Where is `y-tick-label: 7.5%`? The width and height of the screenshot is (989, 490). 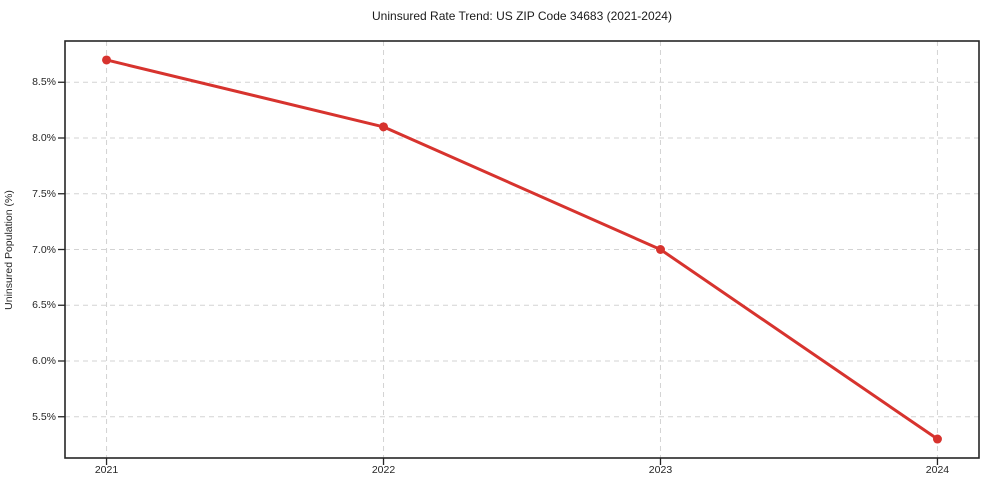
y-tick-label: 7.5% is located at coordinates (44, 193).